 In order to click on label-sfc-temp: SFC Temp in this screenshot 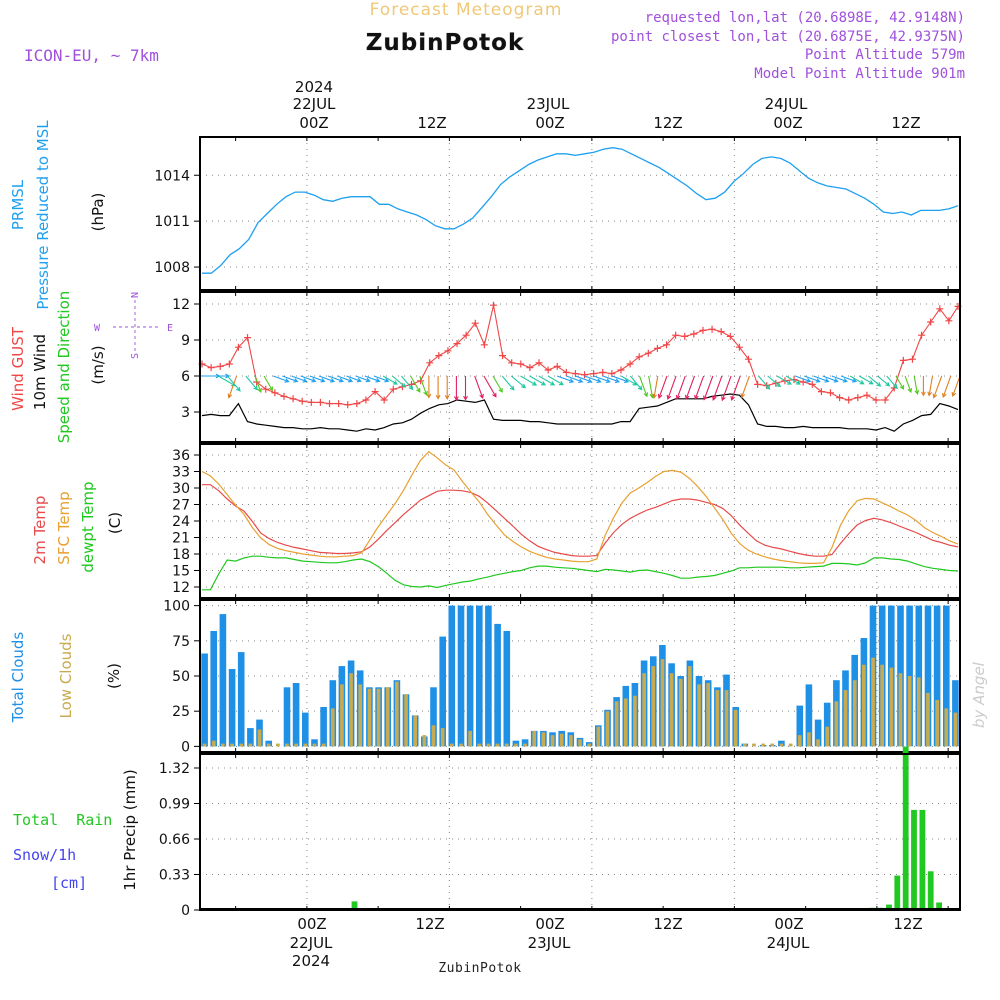, I will do `click(64, 527)`.